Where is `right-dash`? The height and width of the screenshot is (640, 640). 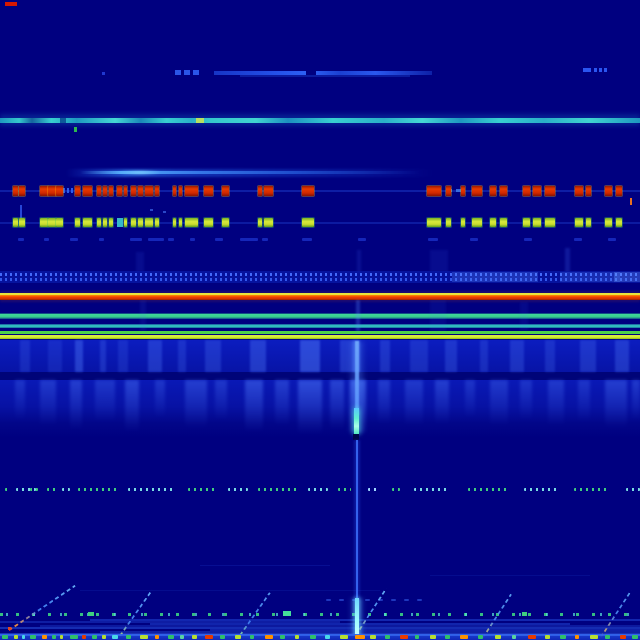
right-dash is located at coordinates (587, 70).